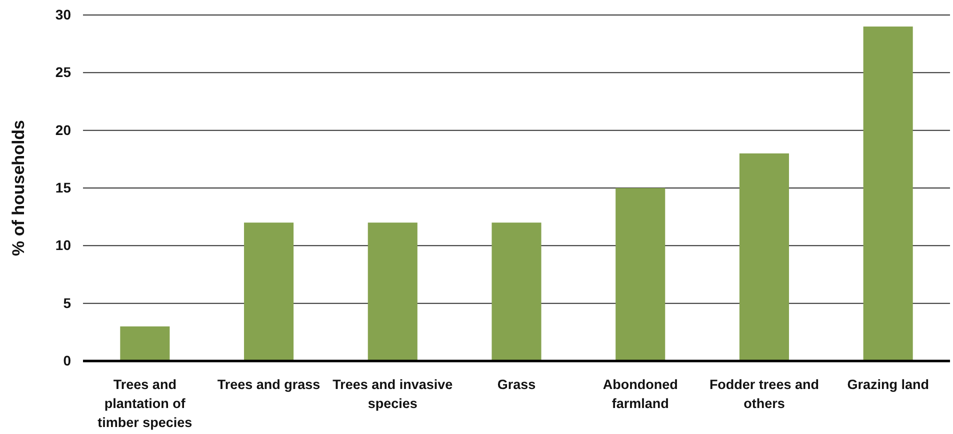  I want to click on y-tick-label: 15, so click(63, 187).